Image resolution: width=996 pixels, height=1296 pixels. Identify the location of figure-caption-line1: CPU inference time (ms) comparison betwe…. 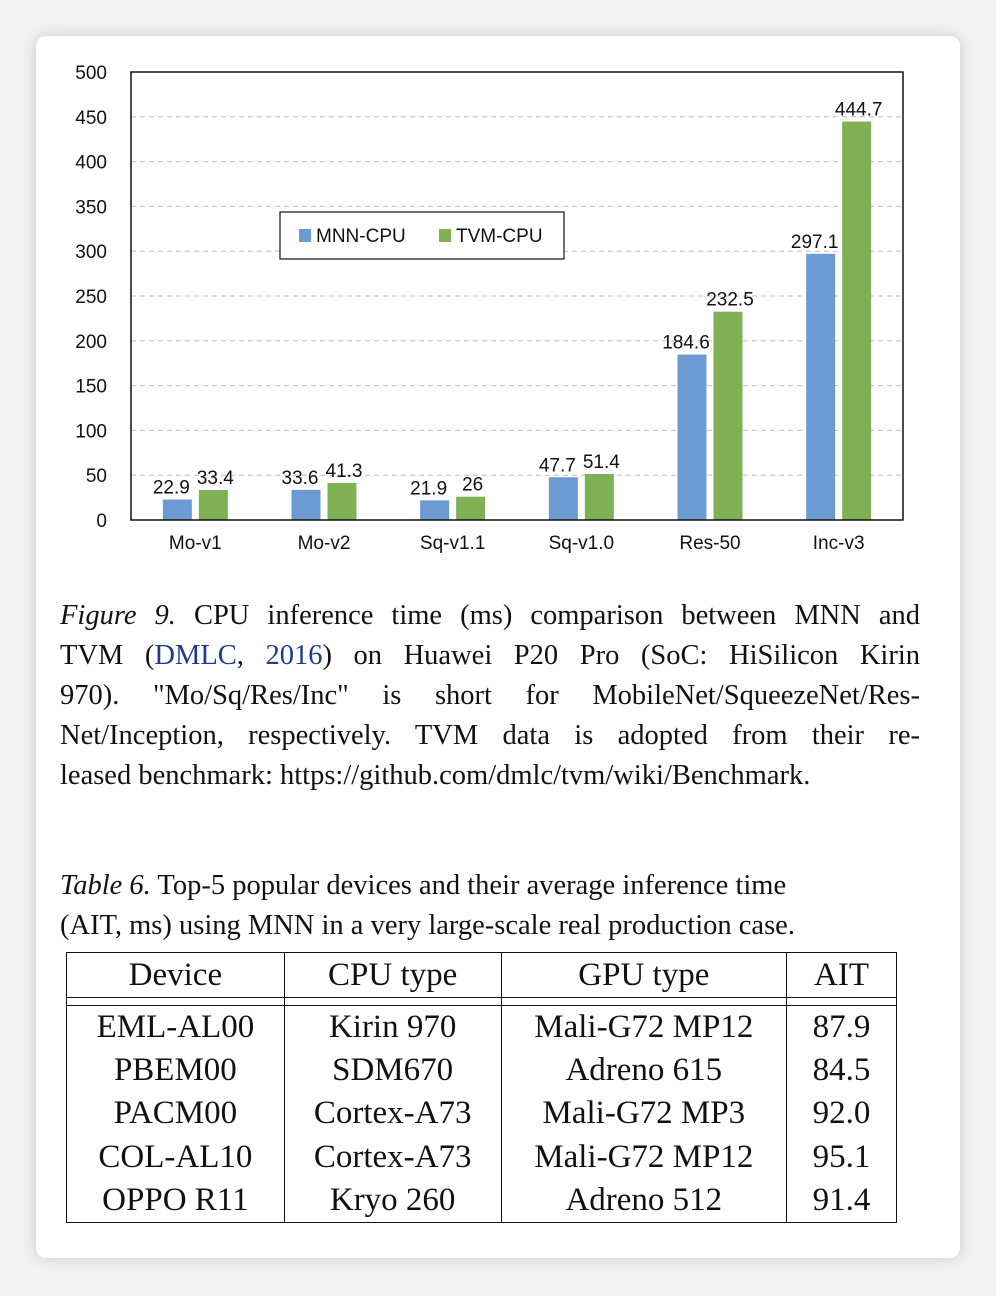
(548, 615).